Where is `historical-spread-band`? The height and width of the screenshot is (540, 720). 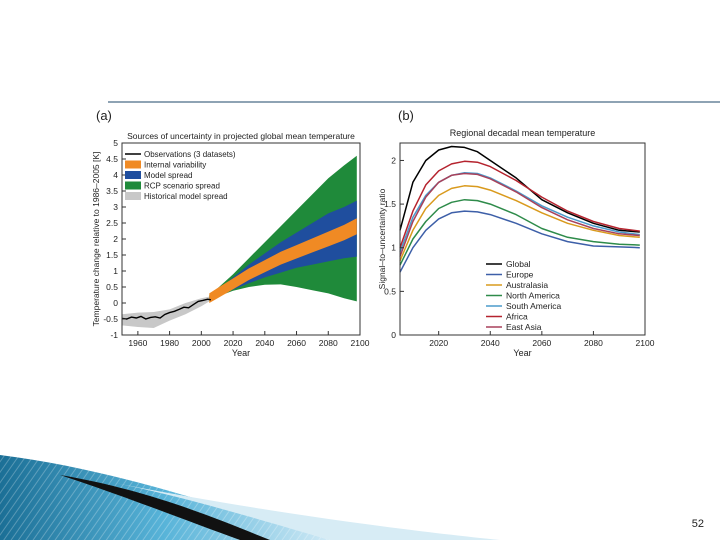
historical-spread-band is located at coordinates (166, 312).